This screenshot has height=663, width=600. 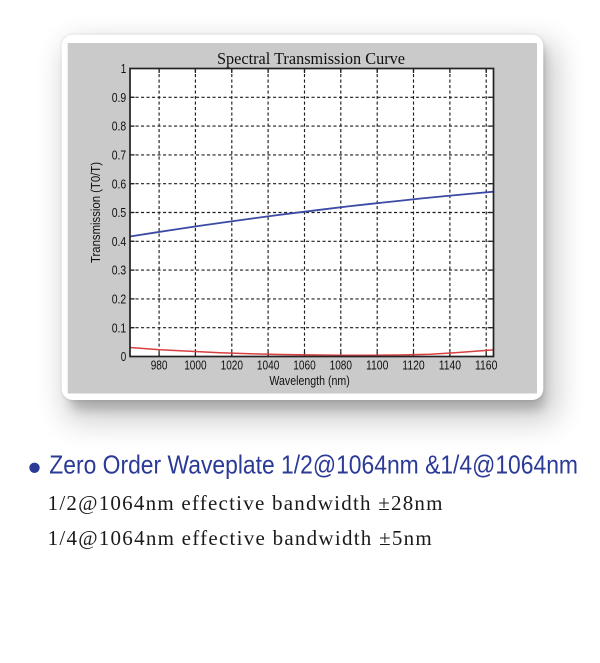 What do you see at coordinates (240, 538) in the screenshot?
I see `svg-text:1/4@1064nm effective bandwidth: 1/4@1064nm effective bandwidth ±5nm` at bounding box center [240, 538].